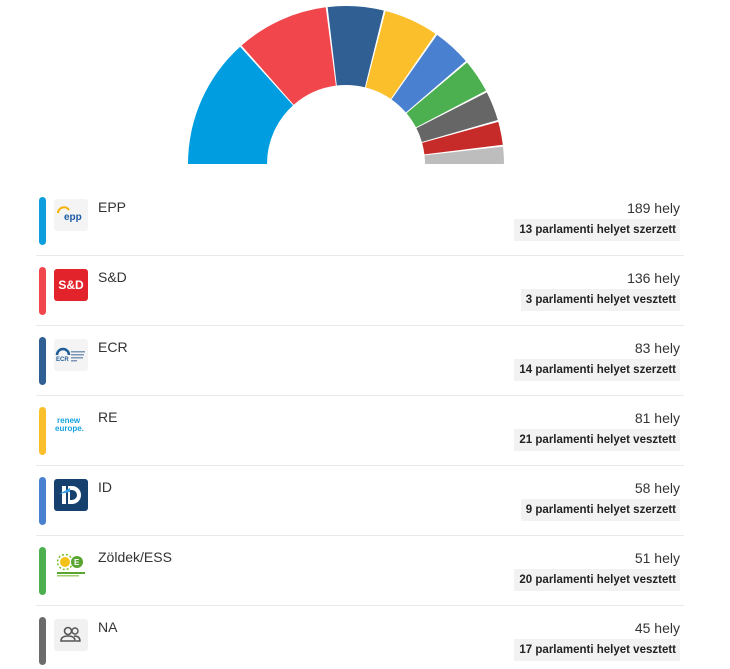  Describe the element at coordinates (657, 418) in the screenshot. I see `party-seats: 81 hely` at that location.